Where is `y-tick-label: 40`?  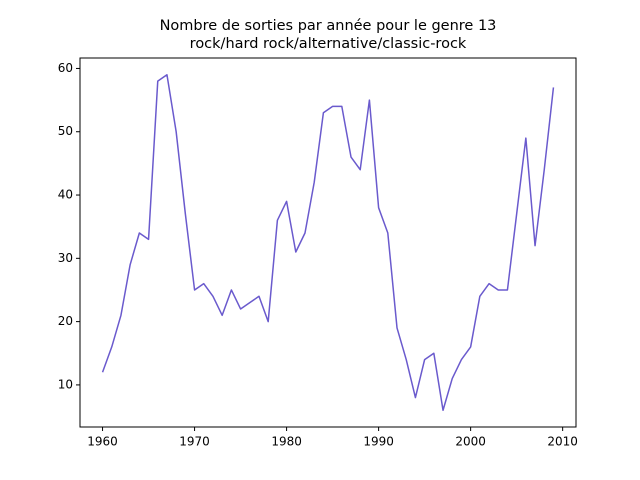 y-tick-label: 40 is located at coordinates (65, 195).